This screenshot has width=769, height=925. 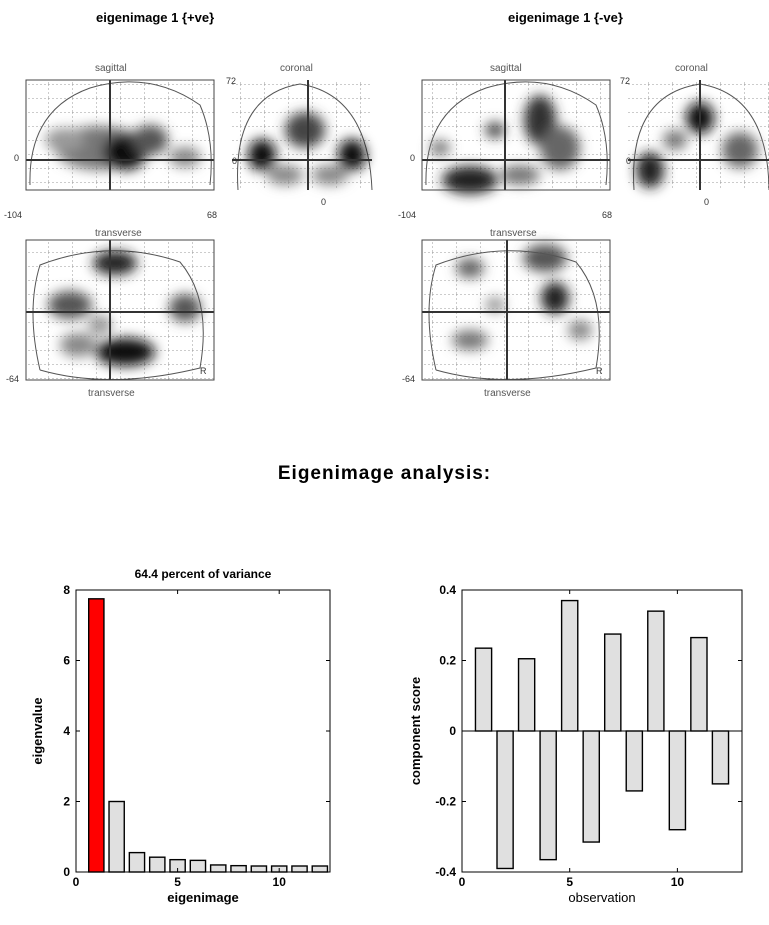 I want to click on x-axis-label: eigenimage, so click(x=203, y=897).